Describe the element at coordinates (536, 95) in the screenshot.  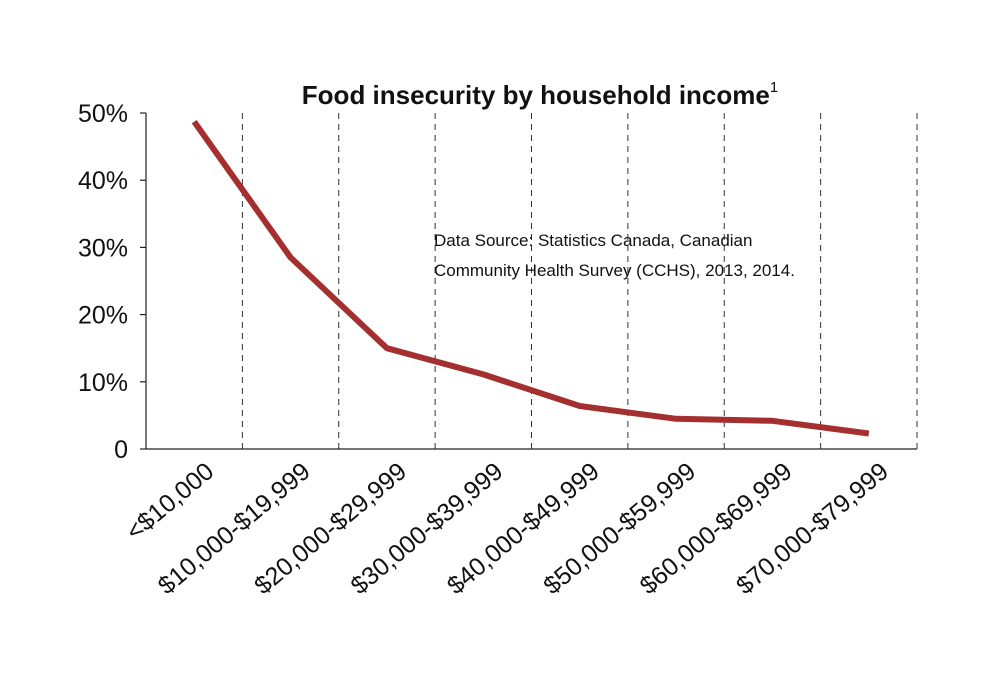
I see `chart-title: Food insecurity by household income` at that location.